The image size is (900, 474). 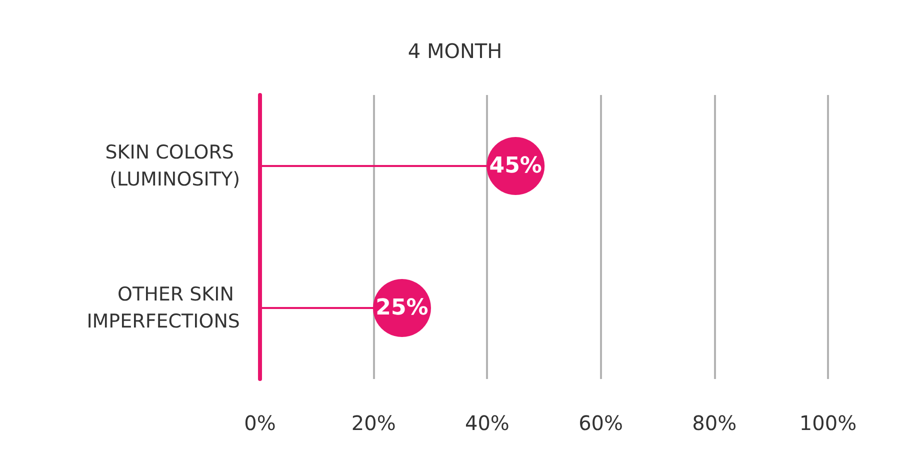 I want to click on data-label: 25%, so click(x=402, y=308).